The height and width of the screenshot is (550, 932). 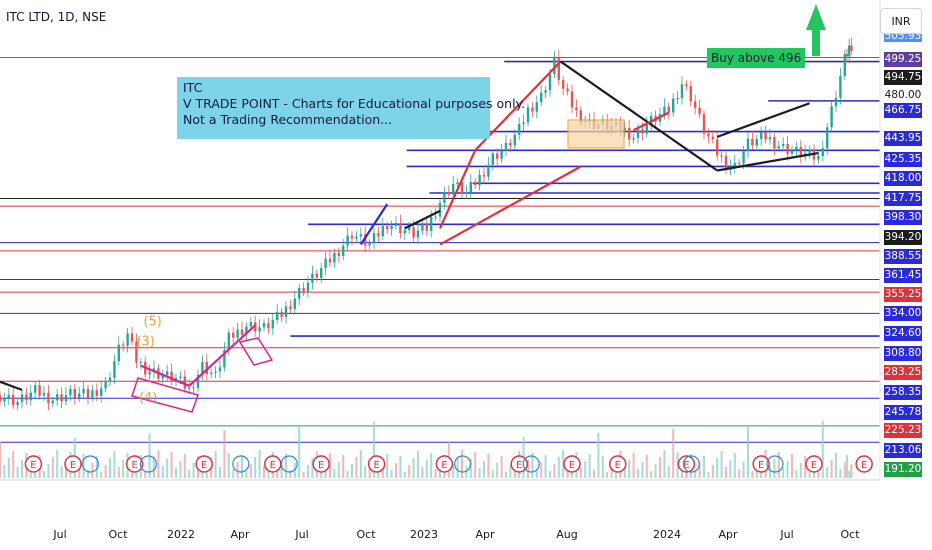 What do you see at coordinates (903, 77) in the screenshot?
I see `price-level-label: 494.75` at bounding box center [903, 77].